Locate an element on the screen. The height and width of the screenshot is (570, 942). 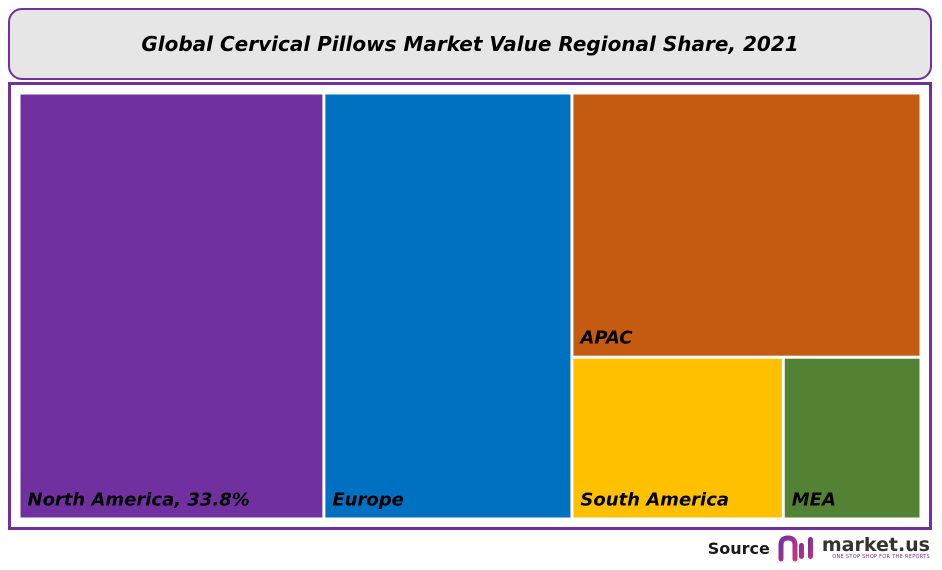
tile-label-apac: APAC is located at coordinates (605, 338).